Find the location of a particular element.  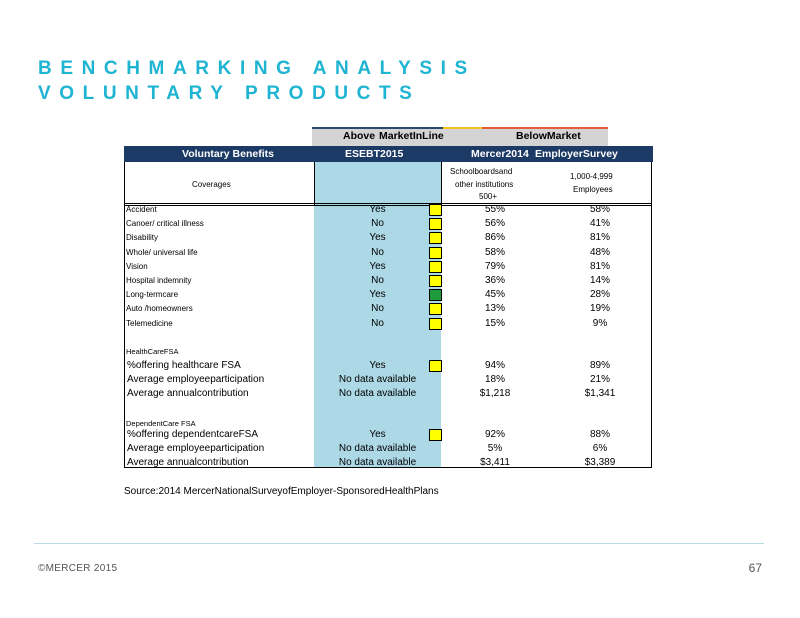

employer-survey-value: 58% is located at coordinates (599, 209).